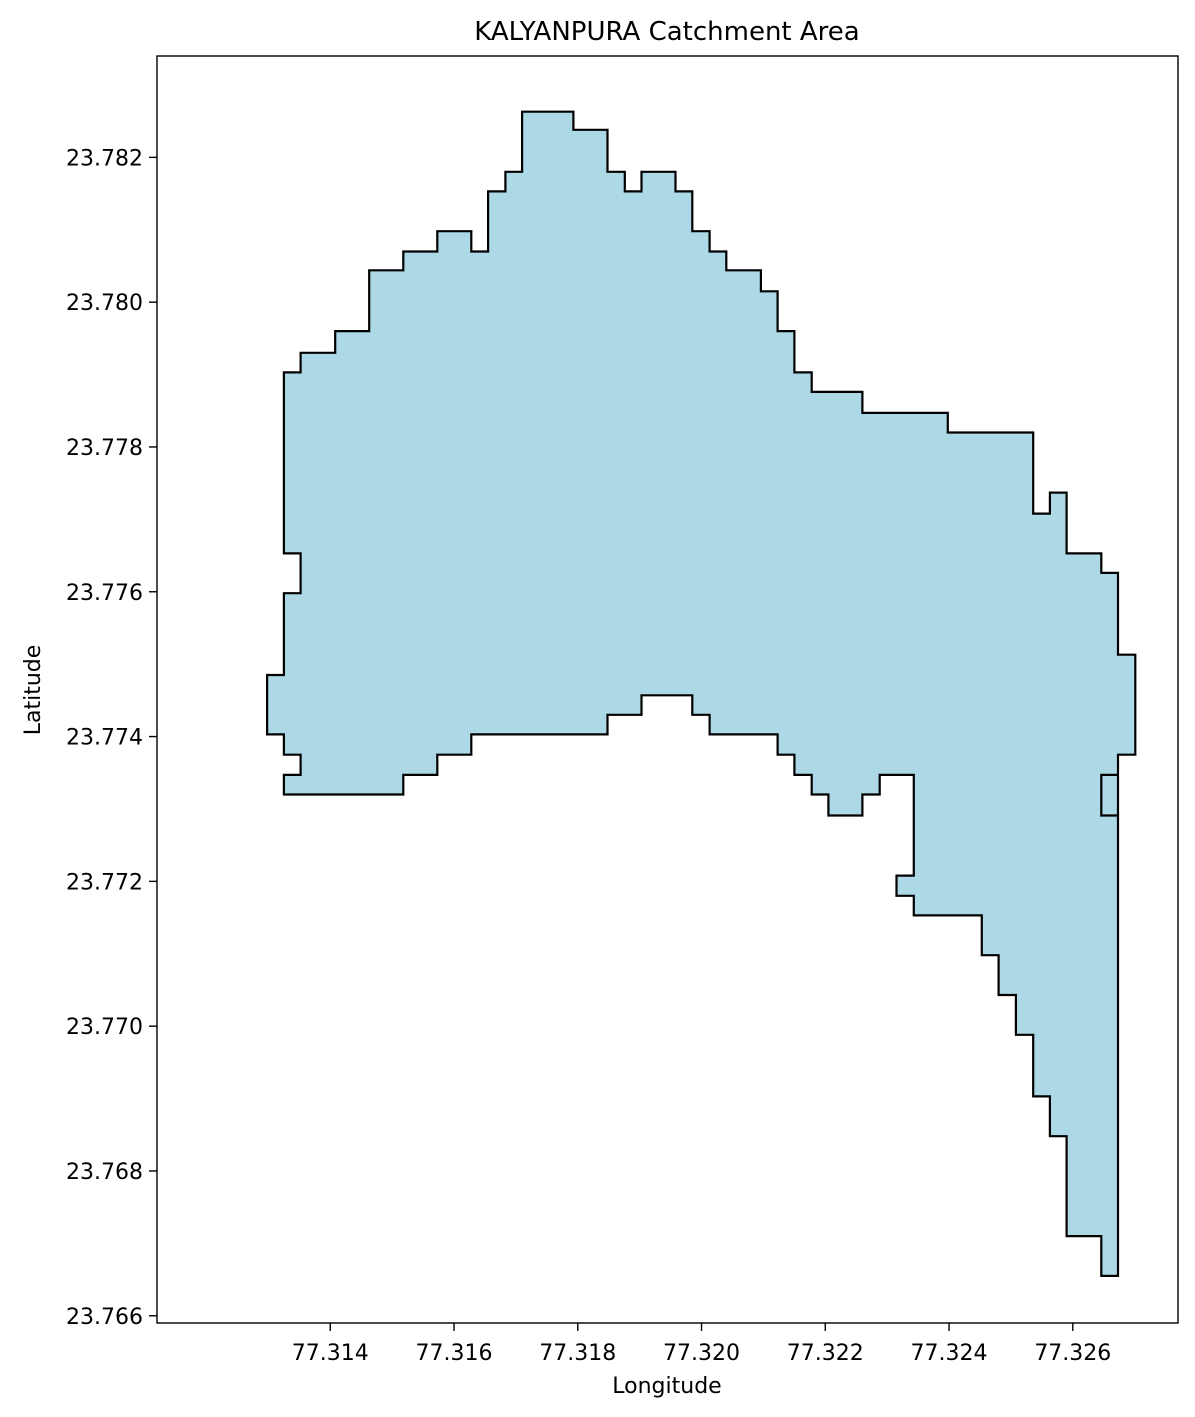 The width and height of the screenshot is (1195, 1417). What do you see at coordinates (104, 593) in the screenshot?
I see `y-tick-label: 23.776` at bounding box center [104, 593].